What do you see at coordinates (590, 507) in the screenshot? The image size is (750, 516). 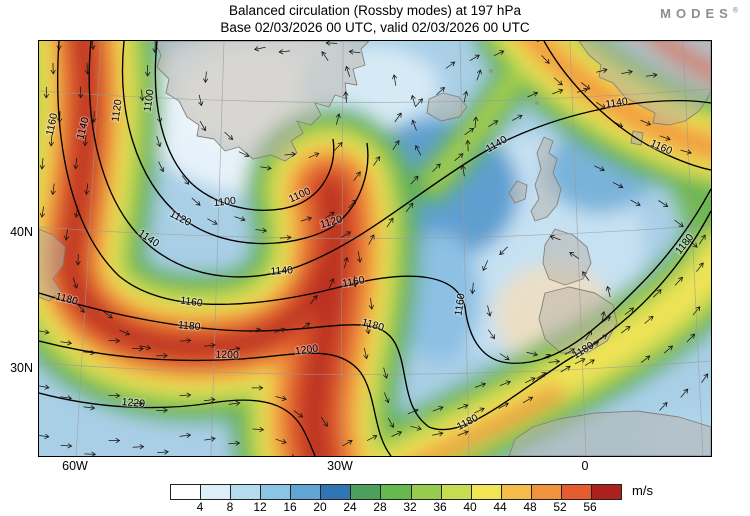 I see `colorbar-tick: 56` at bounding box center [590, 507].